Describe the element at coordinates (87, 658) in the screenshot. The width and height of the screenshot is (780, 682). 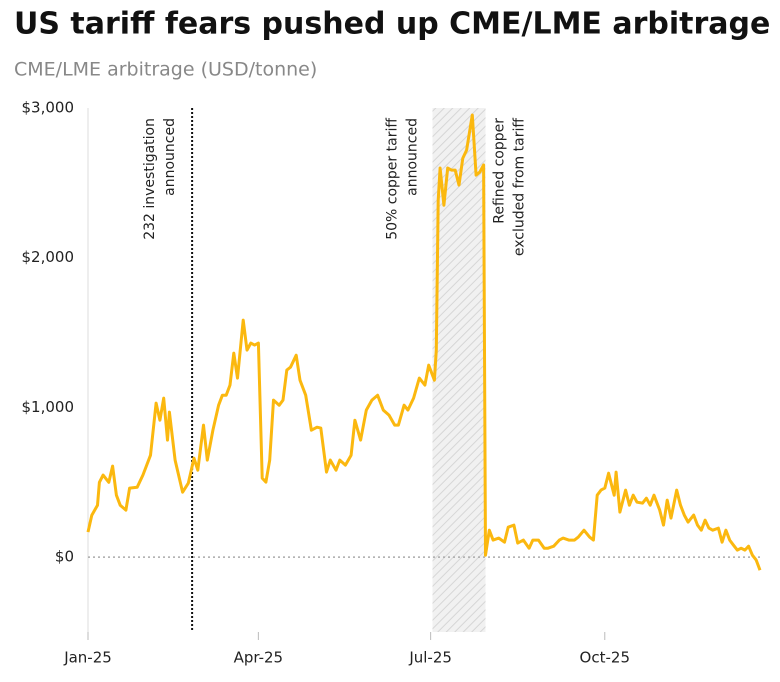
I see `x-tick-label: Jan-25` at that location.